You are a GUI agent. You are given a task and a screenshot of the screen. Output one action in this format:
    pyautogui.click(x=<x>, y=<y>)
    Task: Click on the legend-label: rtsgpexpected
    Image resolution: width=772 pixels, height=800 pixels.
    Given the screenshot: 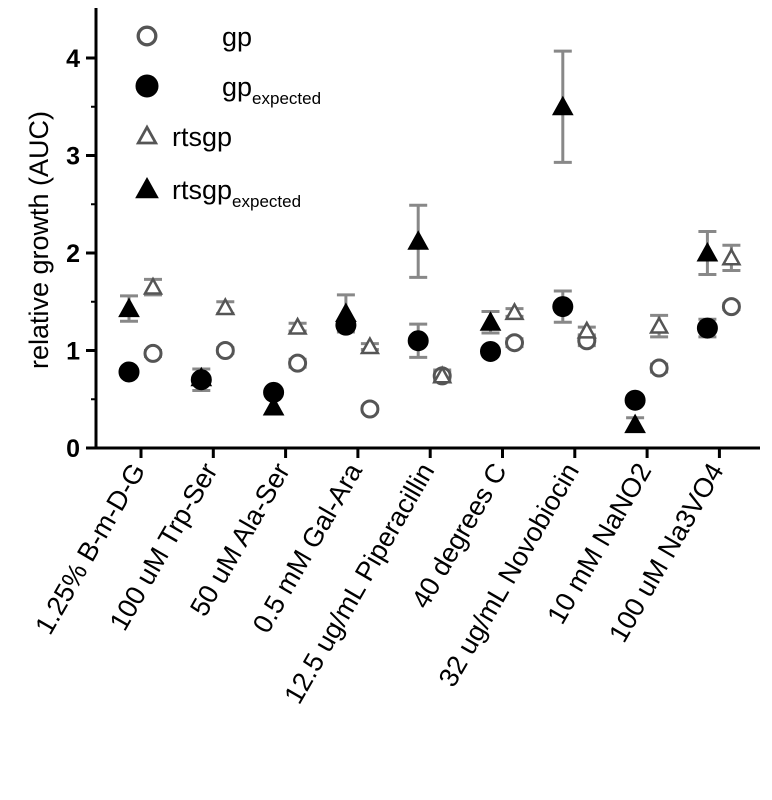 What is the action you would take?
    pyautogui.click(x=236, y=193)
    